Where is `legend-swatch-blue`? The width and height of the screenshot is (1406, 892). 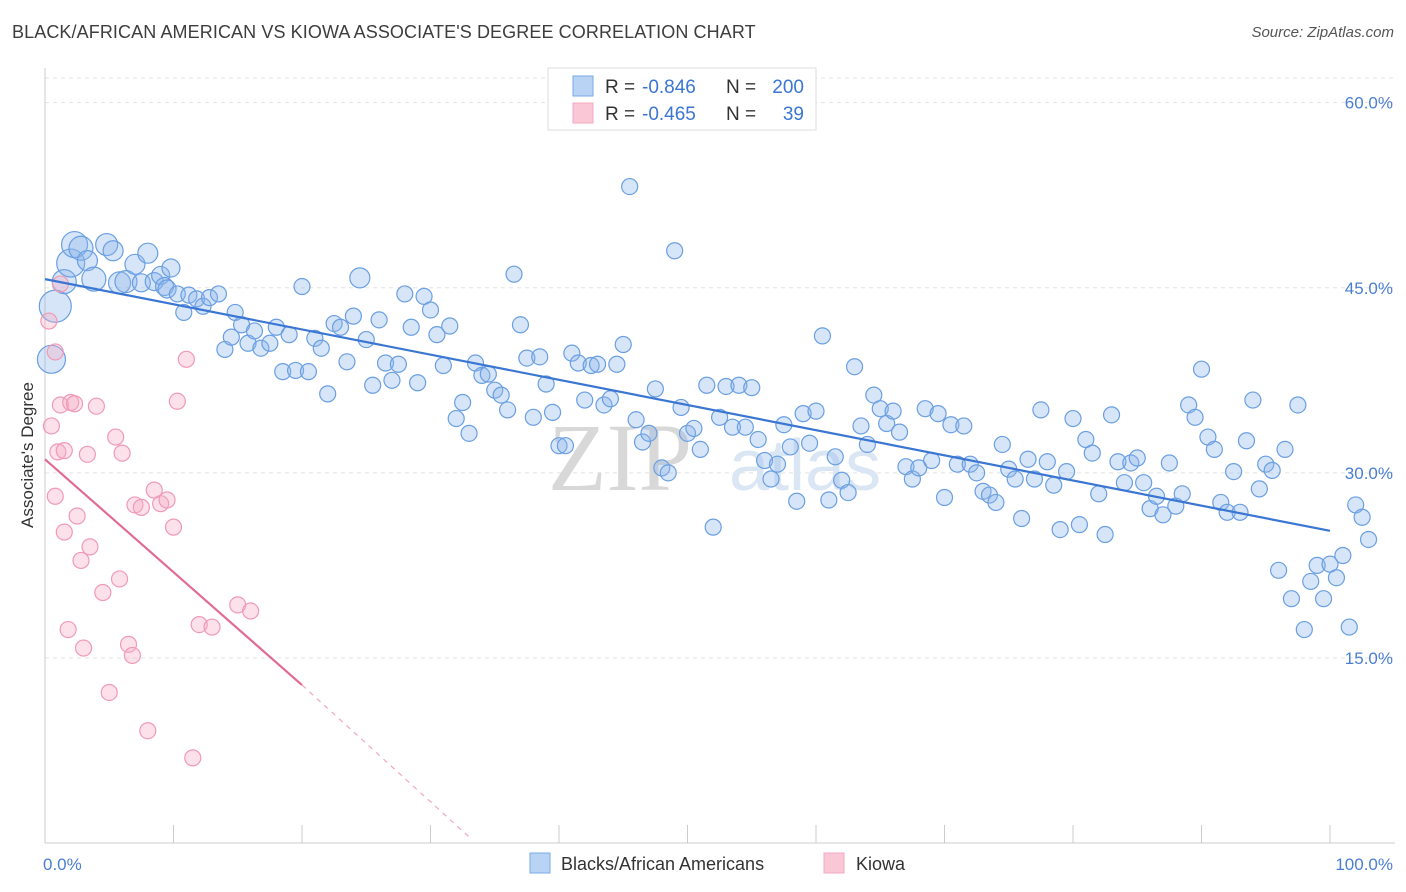 legend-swatch-blue is located at coordinates (583, 86).